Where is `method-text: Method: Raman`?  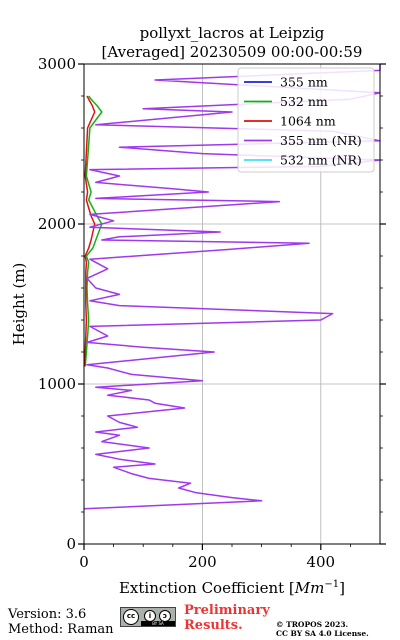
method-text: Method: Raman is located at coordinates (61, 629).